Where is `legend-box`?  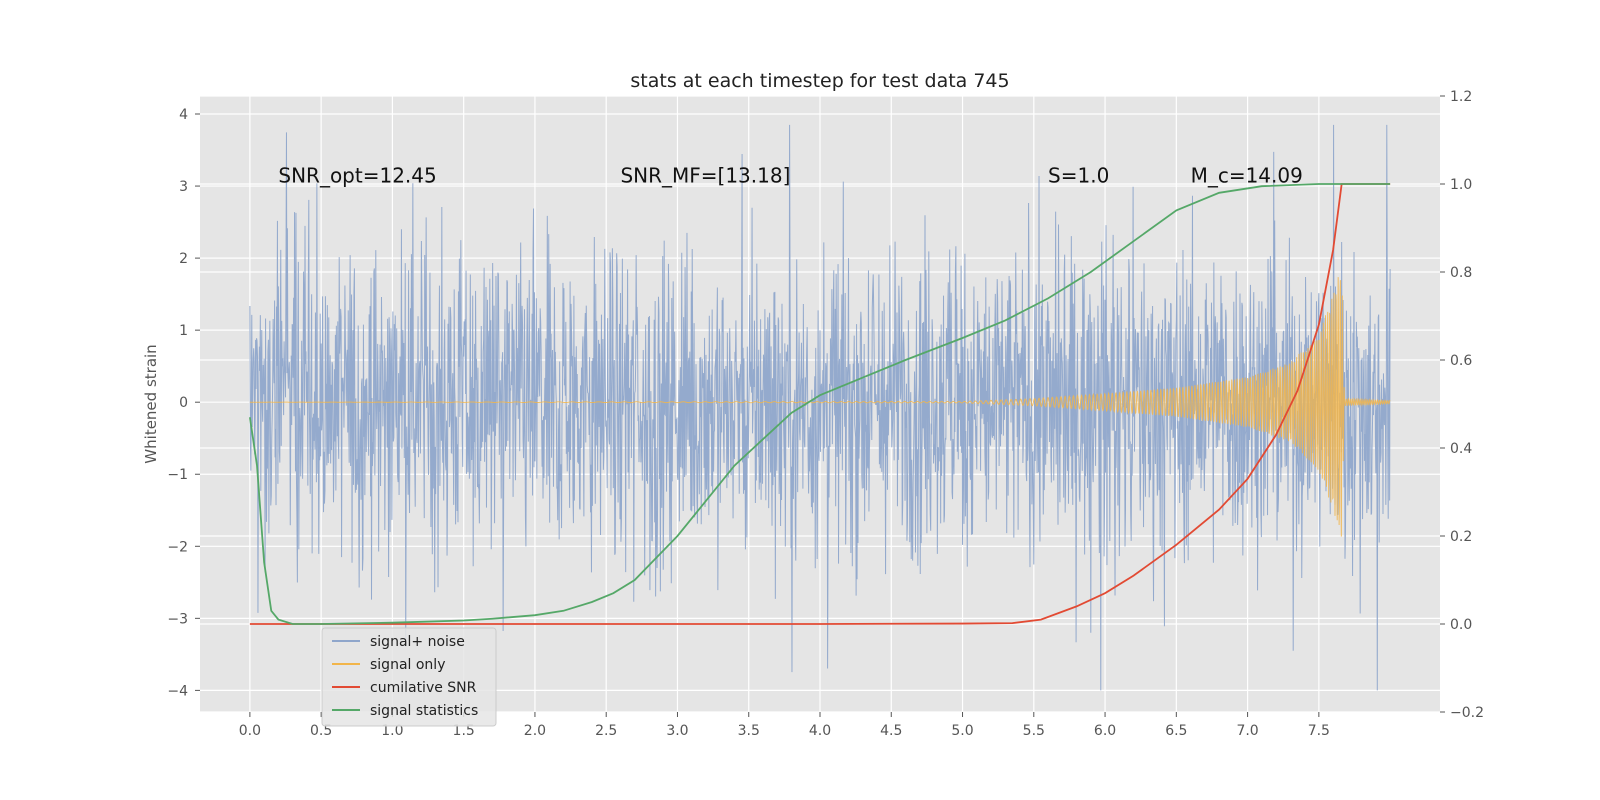 legend-box is located at coordinates (409, 677).